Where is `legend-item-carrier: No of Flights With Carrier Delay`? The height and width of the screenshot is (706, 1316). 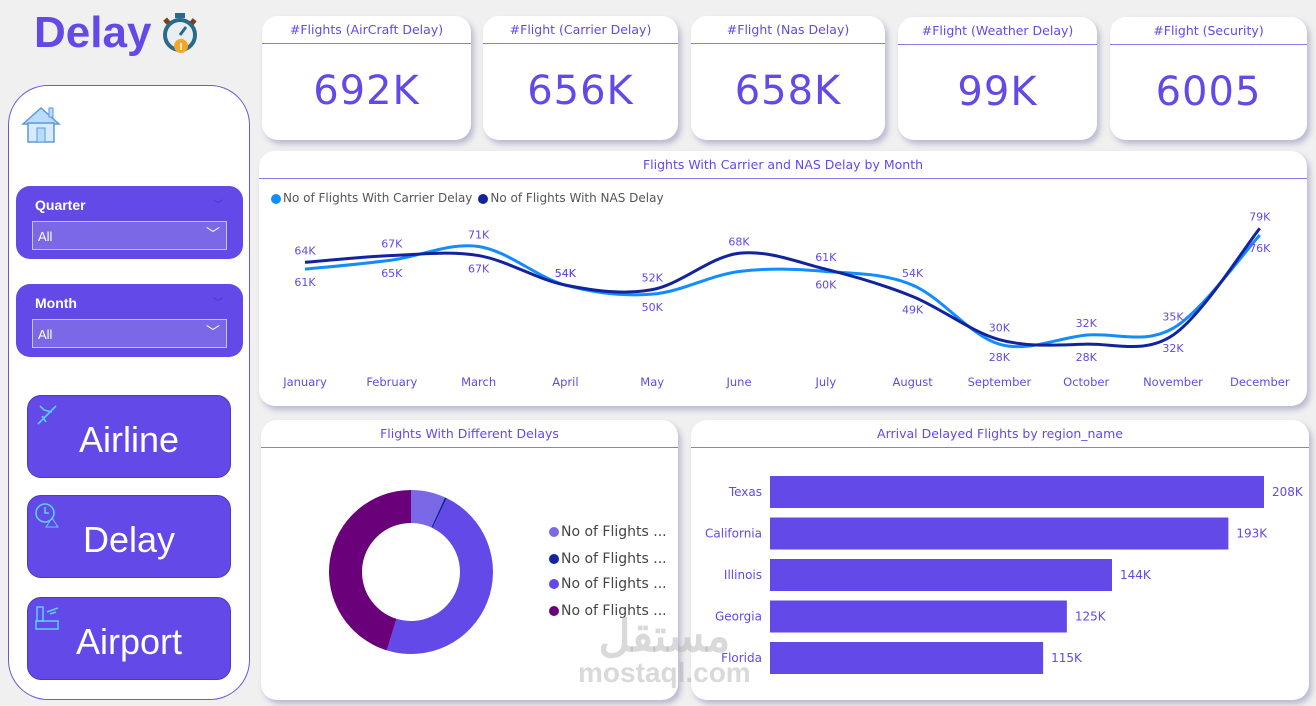
legend-item-carrier: No of Flights With Carrier Delay is located at coordinates (371, 198).